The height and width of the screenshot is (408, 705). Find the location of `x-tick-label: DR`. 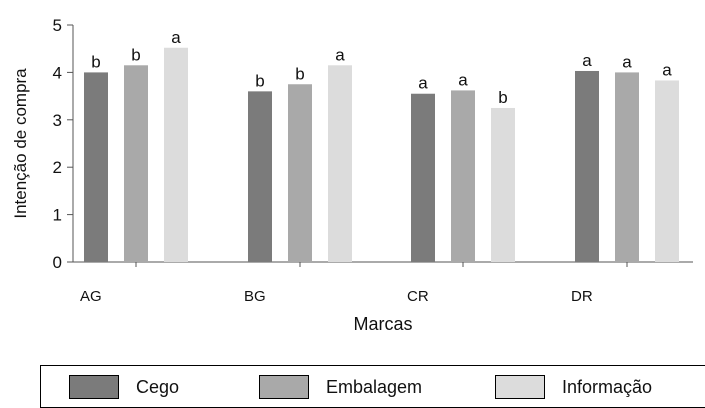

x-tick-label: DR is located at coordinates (582, 296).